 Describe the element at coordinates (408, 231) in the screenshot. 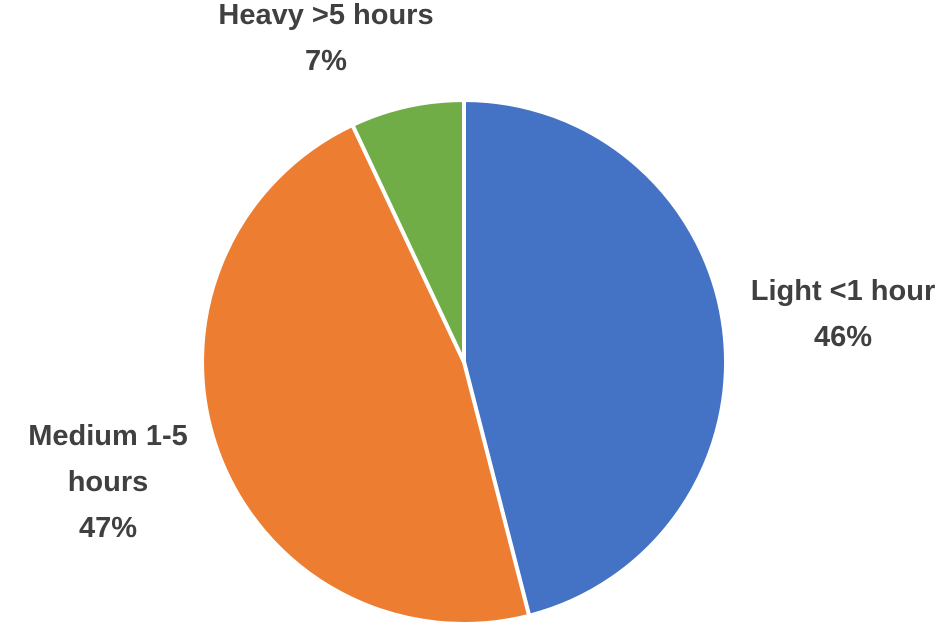

I see `pie-slice-heavy` at that location.